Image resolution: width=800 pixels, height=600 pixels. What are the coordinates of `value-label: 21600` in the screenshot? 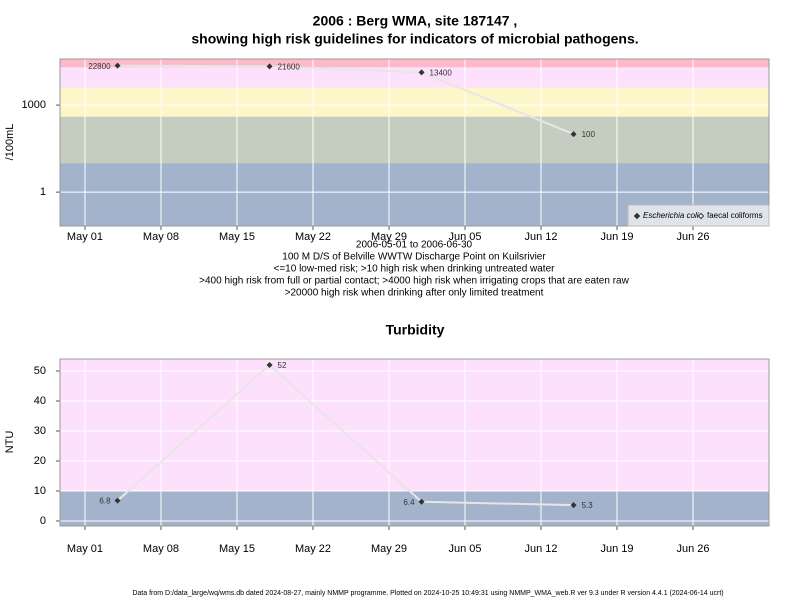 It's located at (289, 66).